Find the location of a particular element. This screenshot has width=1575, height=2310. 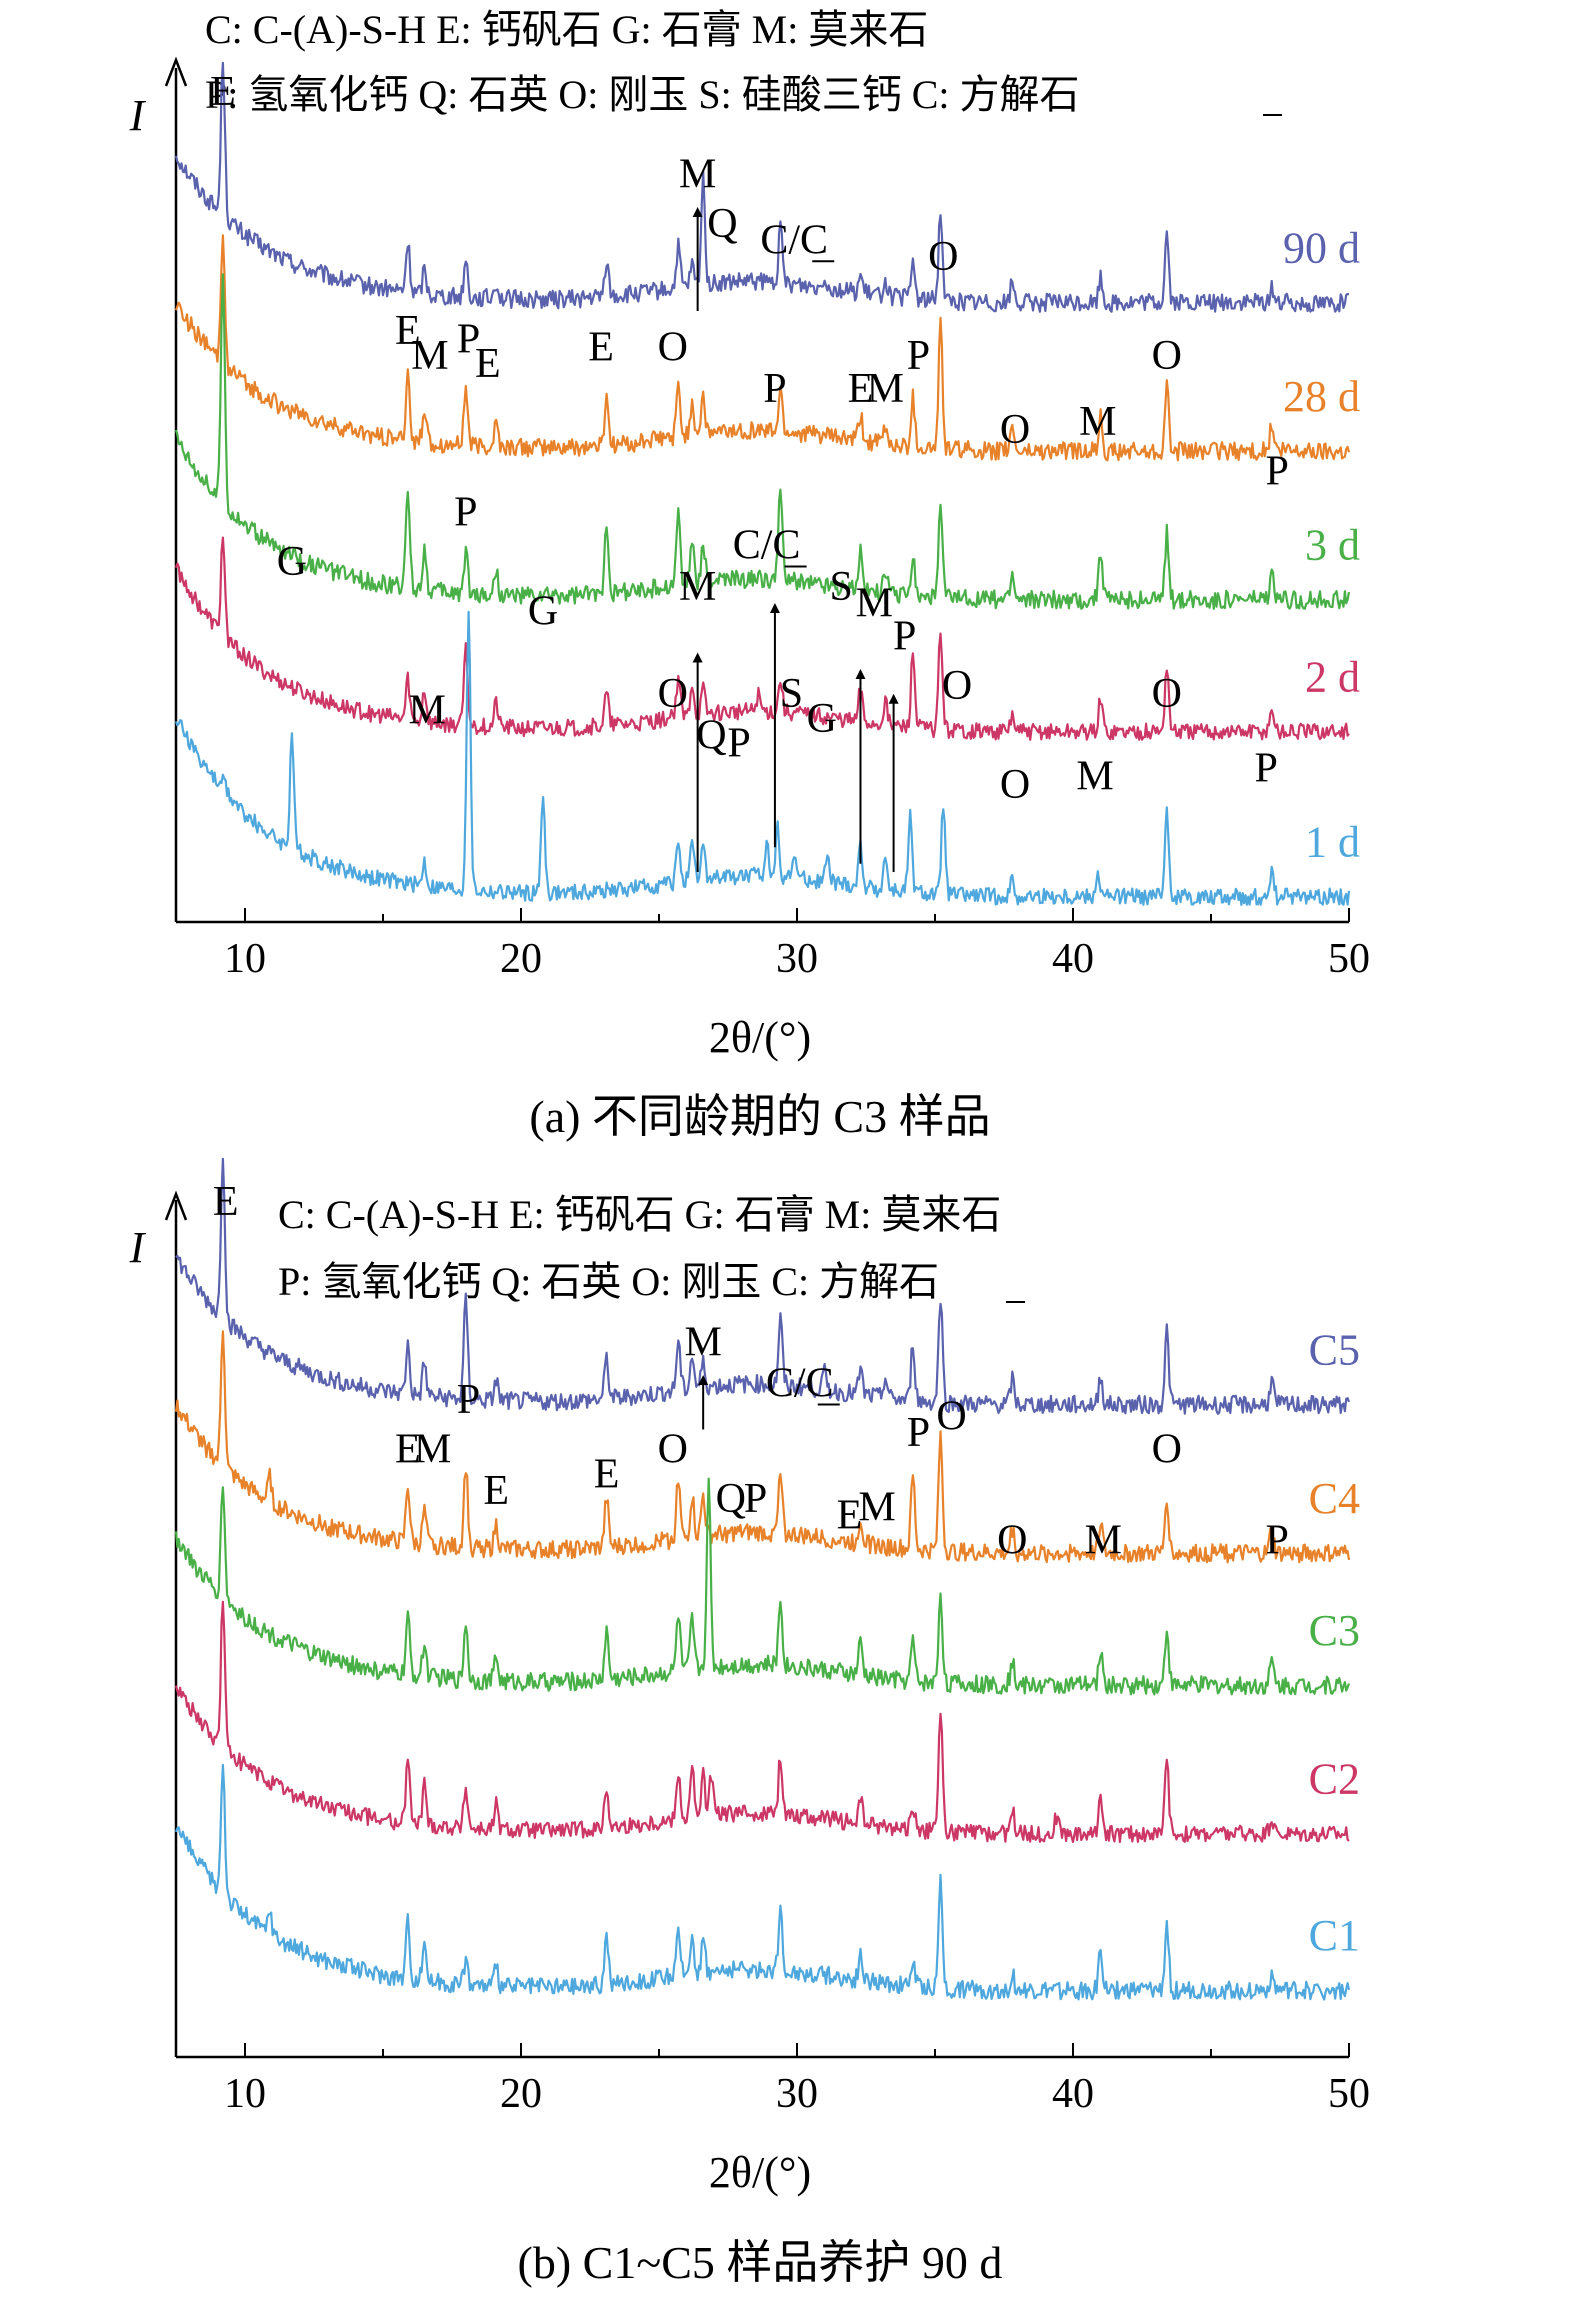

series-label-2-d: 2 d is located at coordinates (1332, 676).